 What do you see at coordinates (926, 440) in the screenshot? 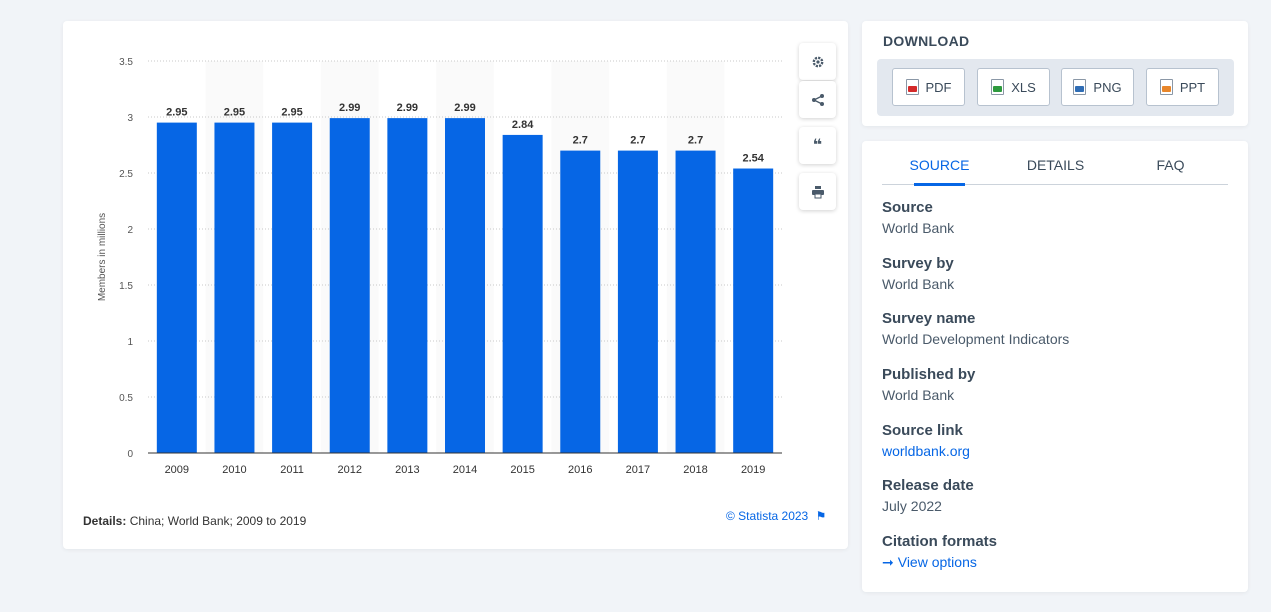
I see `source-link-item: Source link worldbank.org` at bounding box center [926, 440].